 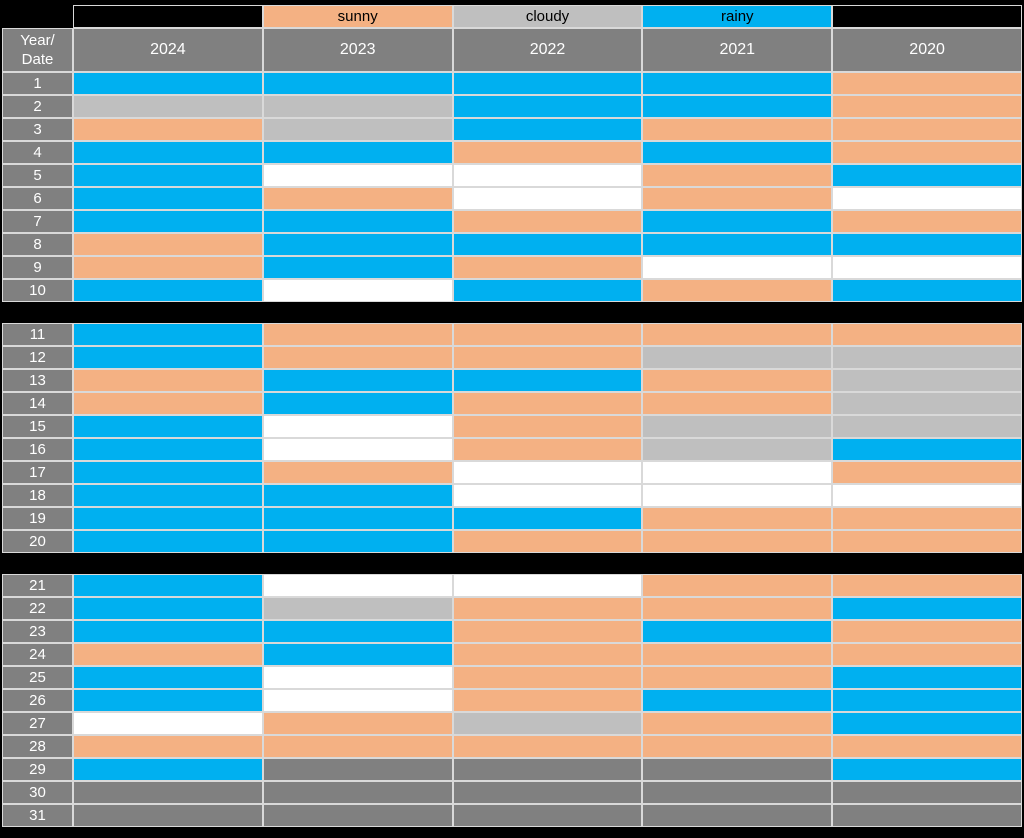 What do you see at coordinates (512, 380) in the screenshot?
I see `table-row: 13` at bounding box center [512, 380].